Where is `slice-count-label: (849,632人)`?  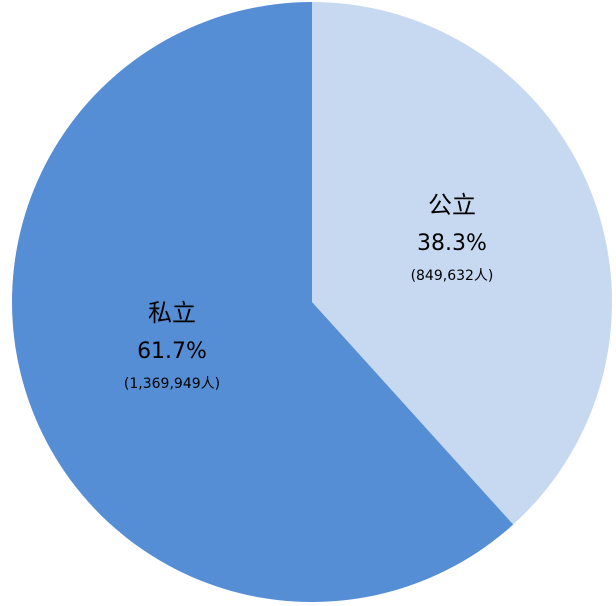 slice-count-label: (849,632人) is located at coordinates (452, 276).